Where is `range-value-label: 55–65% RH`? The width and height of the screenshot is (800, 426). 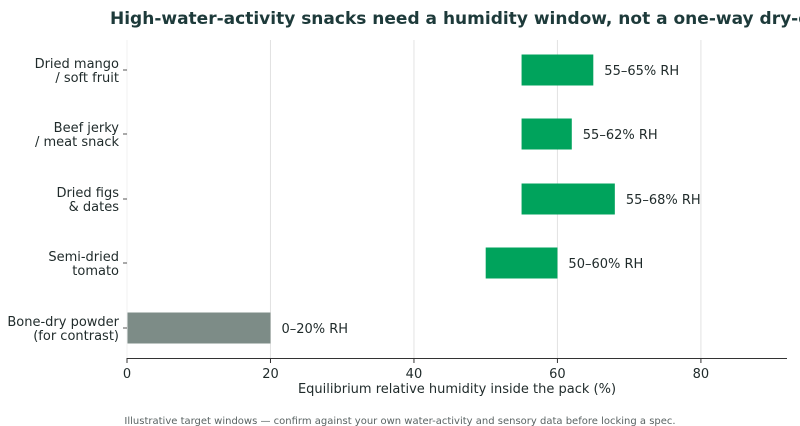
range-value-label: 55–65% RH is located at coordinates (641, 71).